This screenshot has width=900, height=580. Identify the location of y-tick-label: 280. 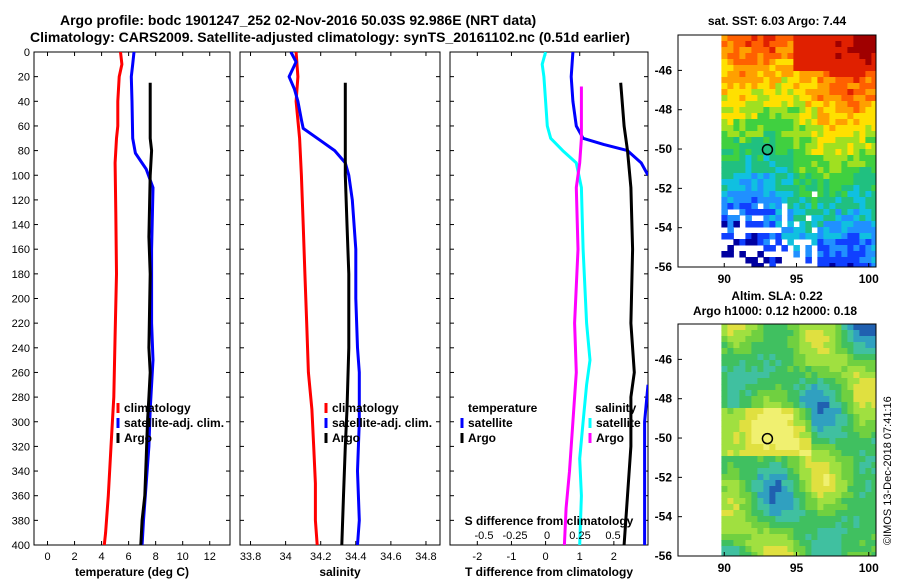
(21, 398).